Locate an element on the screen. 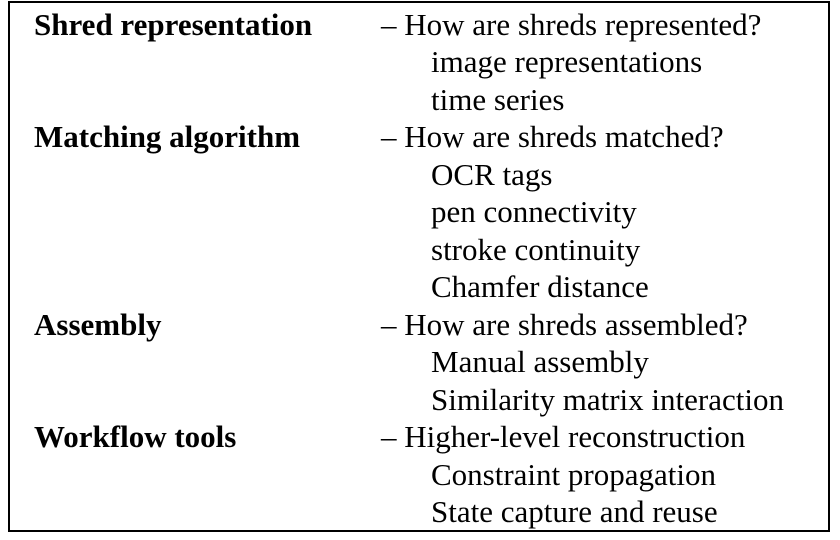 The width and height of the screenshot is (840, 540). section-item: pen connectivity is located at coordinates (534, 211).